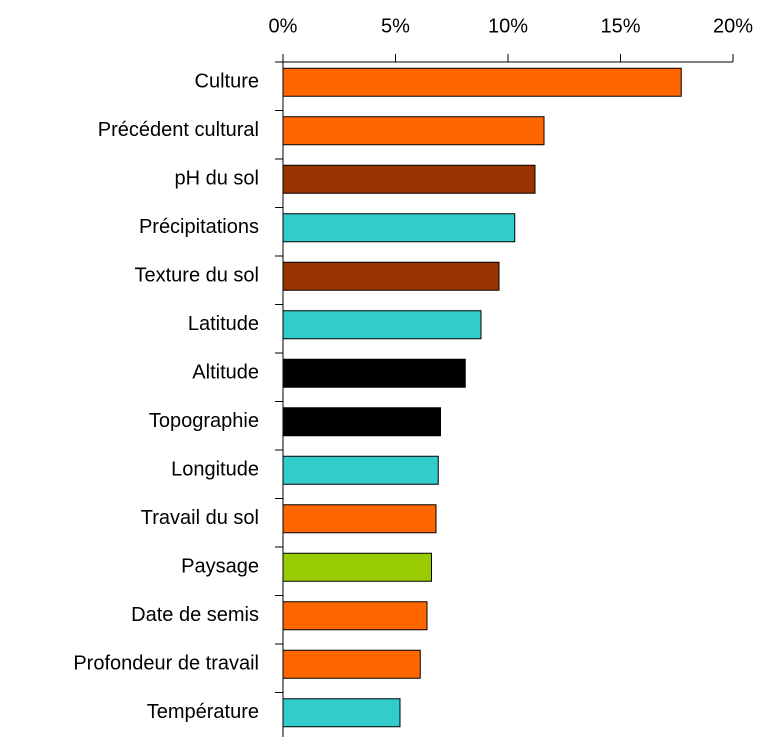  What do you see at coordinates (225, 373) in the screenshot?
I see `y-tick-label: Altitude` at bounding box center [225, 373].